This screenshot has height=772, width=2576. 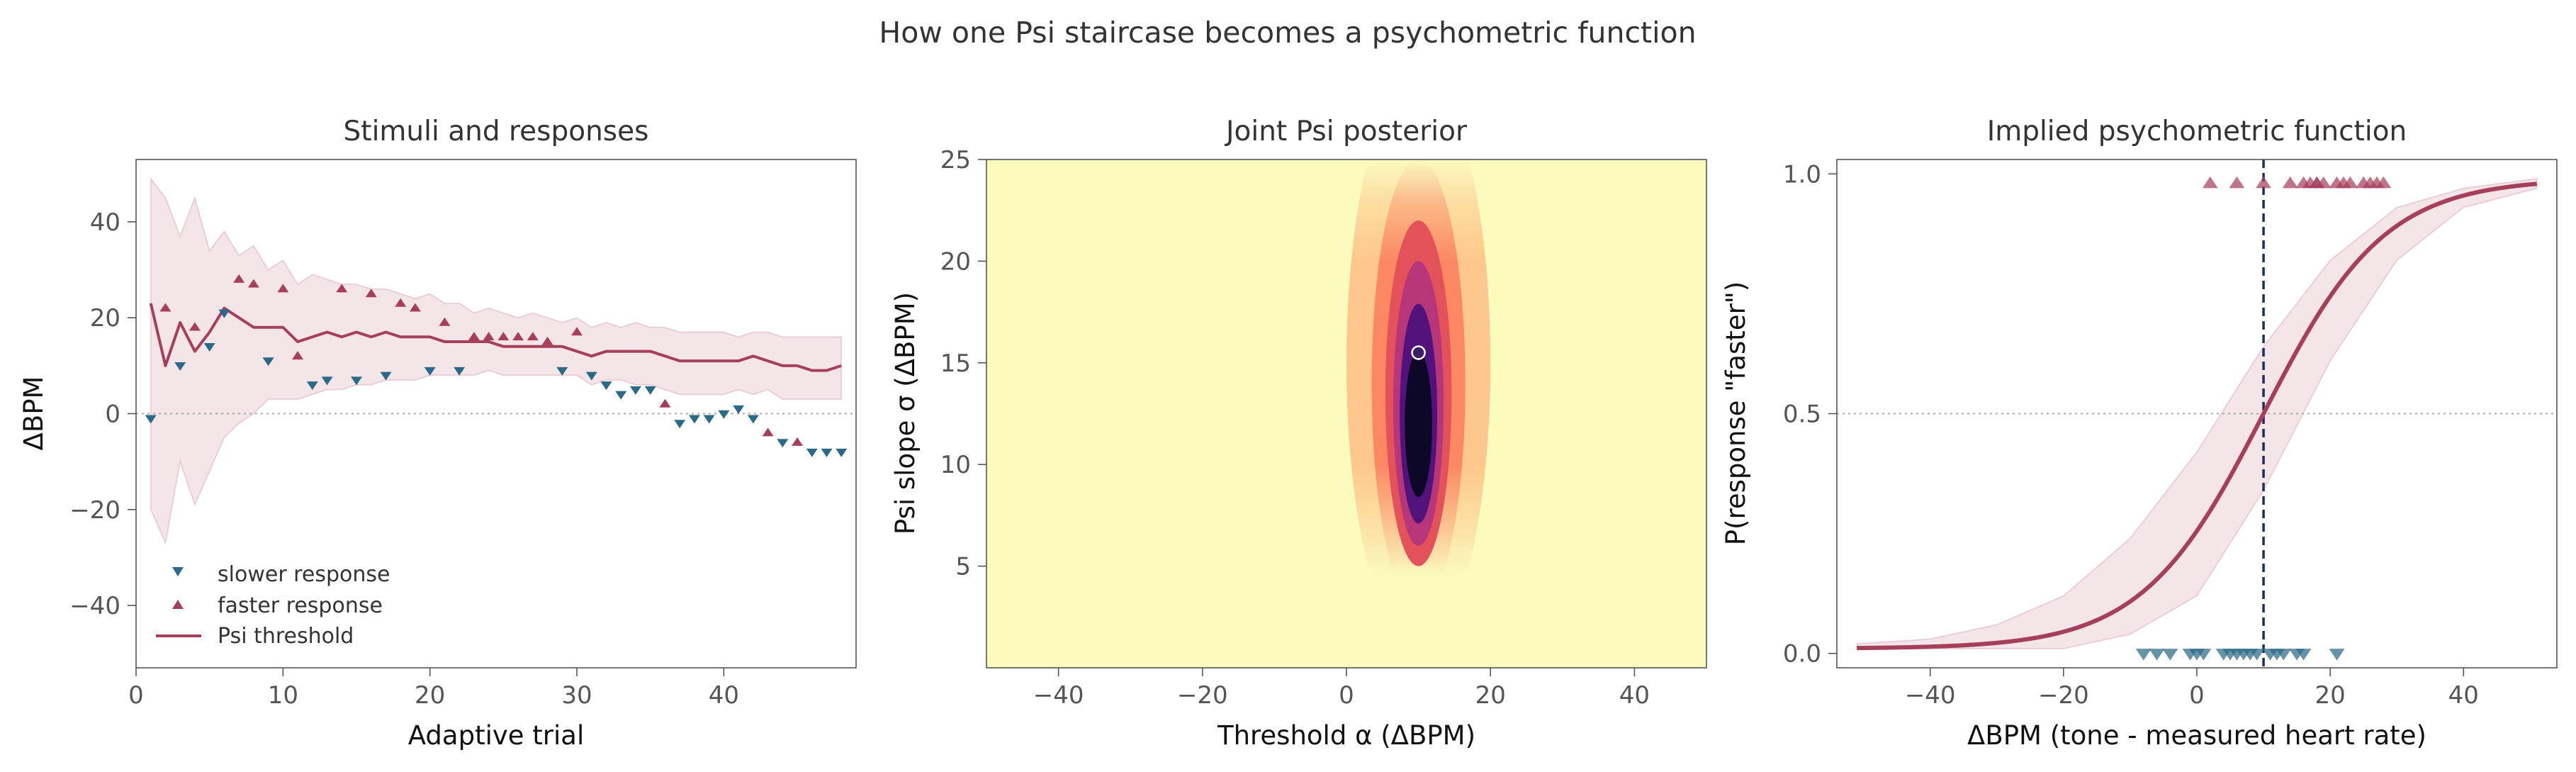 What do you see at coordinates (495, 337) in the screenshot?
I see `psi-threshold-line` at bounding box center [495, 337].